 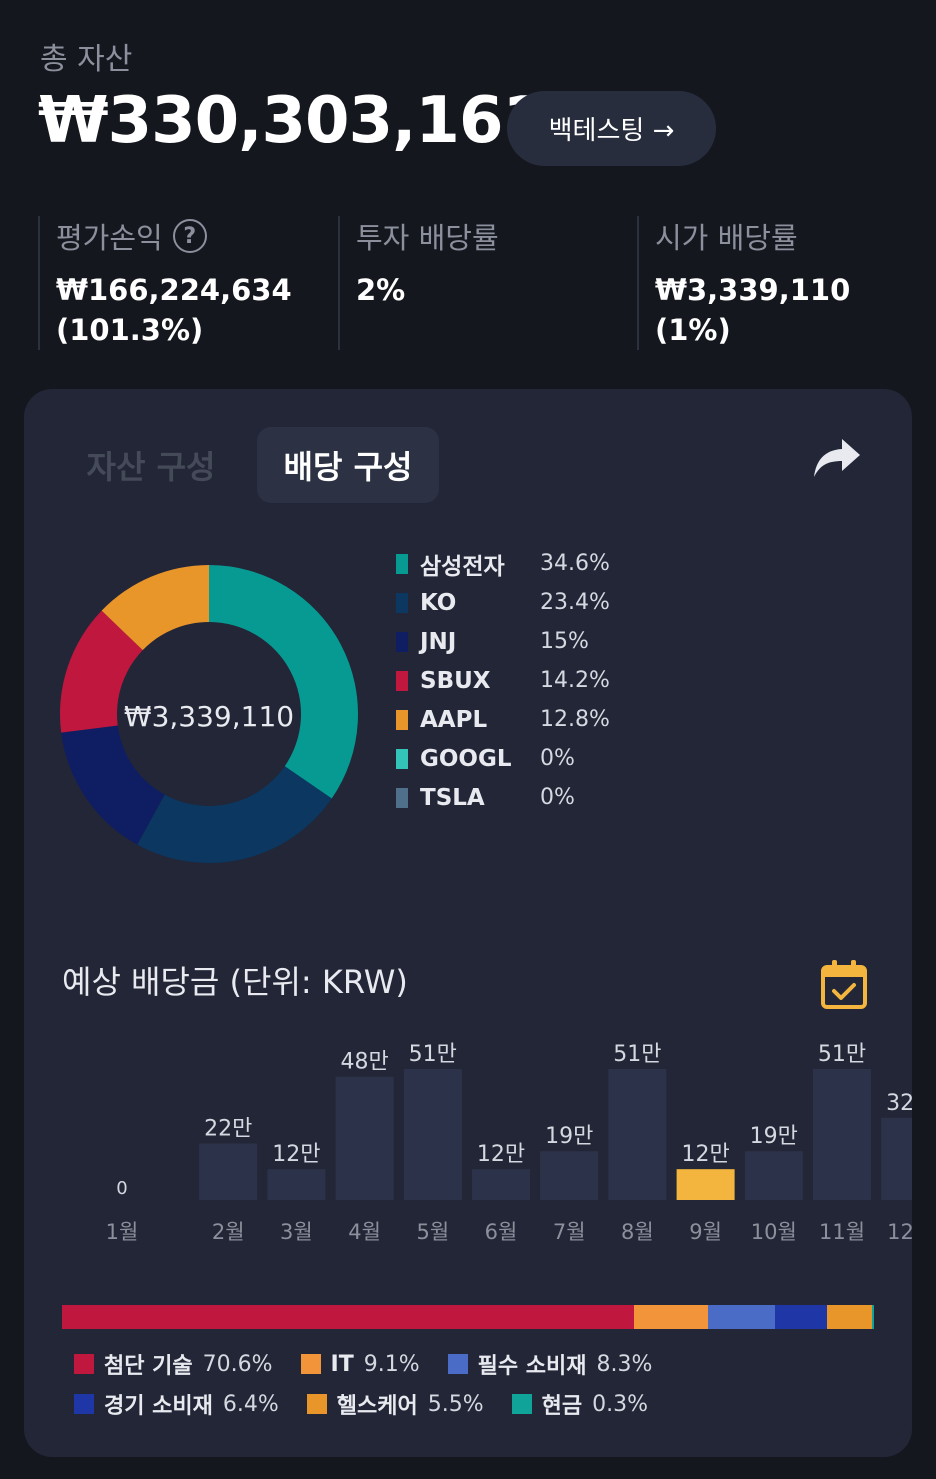 I want to click on sector-percent: 0.3%, so click(x=620, y=1404).